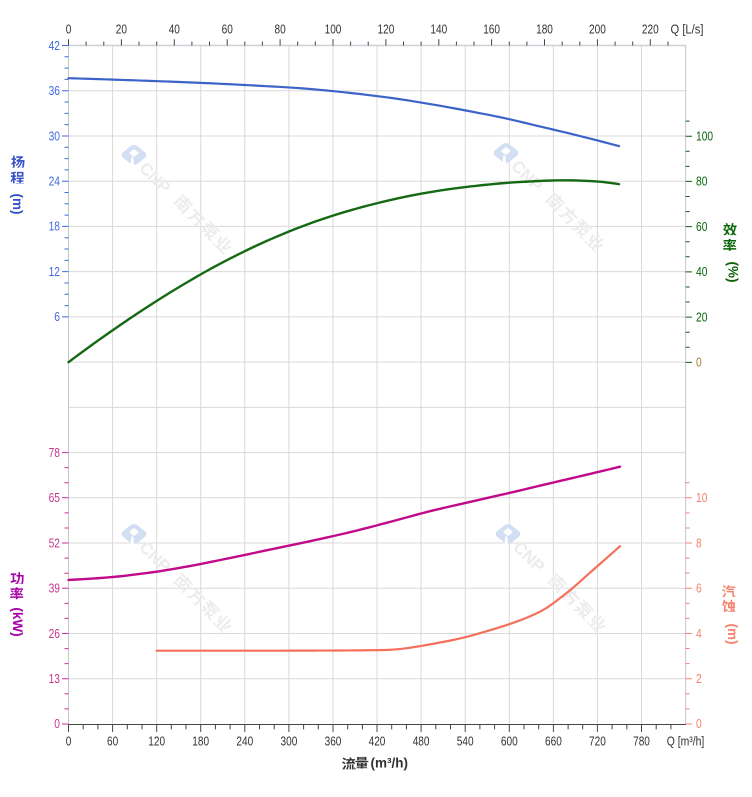  What do you see at coordinates (54, 91) in the screenshot?
I see `svg-text: 36` at bounding box center [54, 91].